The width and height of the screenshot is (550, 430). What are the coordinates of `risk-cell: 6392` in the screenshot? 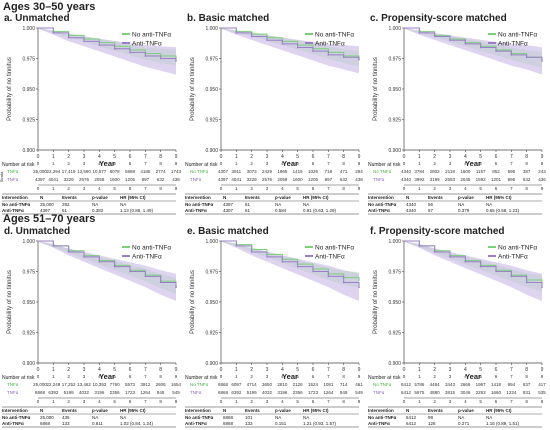 It's located at (236, 392).